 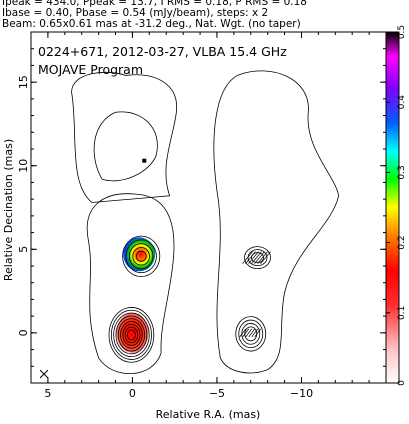 I want to click on halo-inner-contour, so click(x=125, y=146).